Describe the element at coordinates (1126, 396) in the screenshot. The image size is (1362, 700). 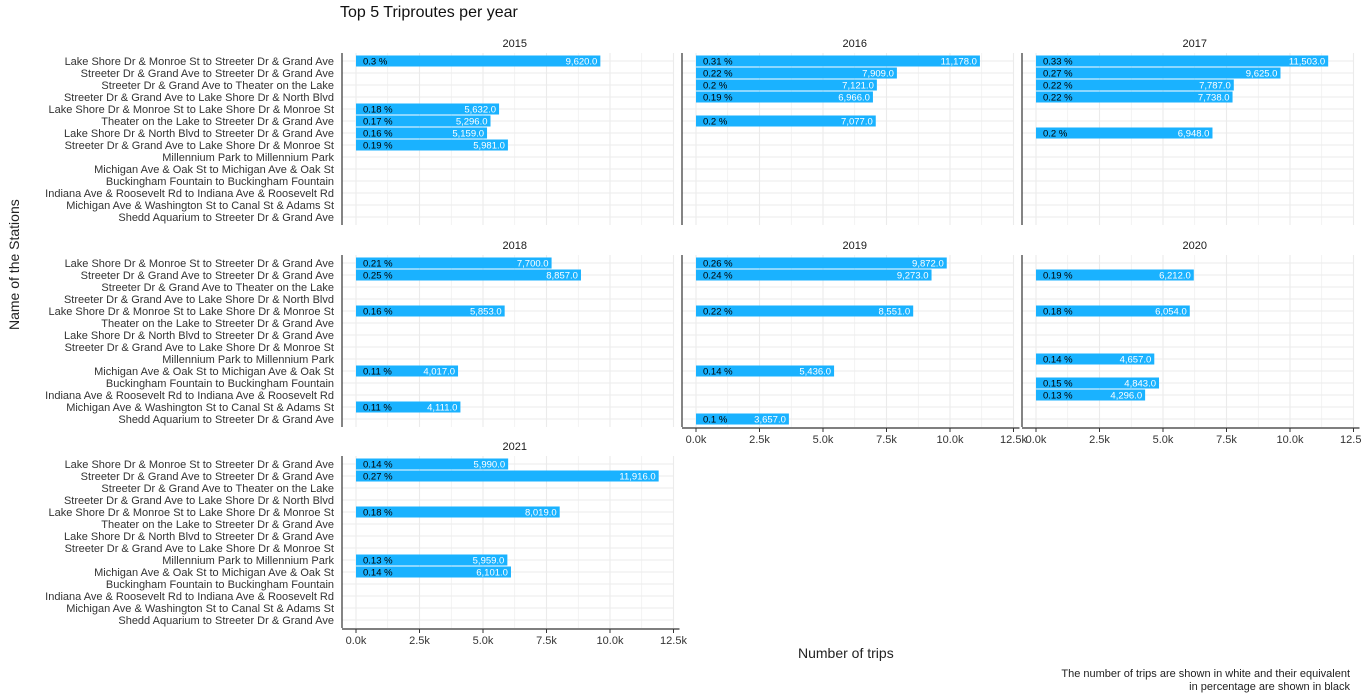
I see `bar-value-label: 4,296.0` at that location.